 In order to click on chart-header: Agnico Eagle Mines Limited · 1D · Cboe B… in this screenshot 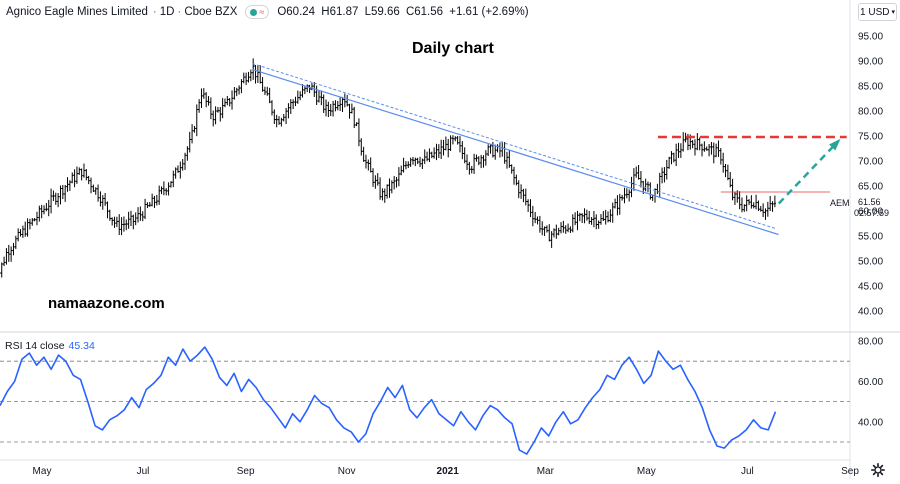, I will do `click(269, 12)`.